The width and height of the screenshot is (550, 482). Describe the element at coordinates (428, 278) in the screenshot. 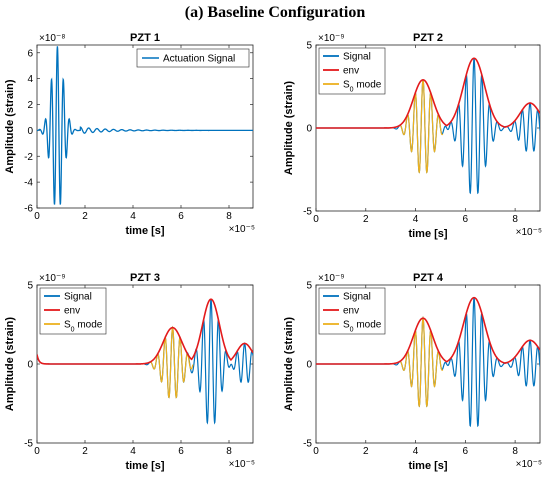

I see `chart-title: PZT 4` at that location.